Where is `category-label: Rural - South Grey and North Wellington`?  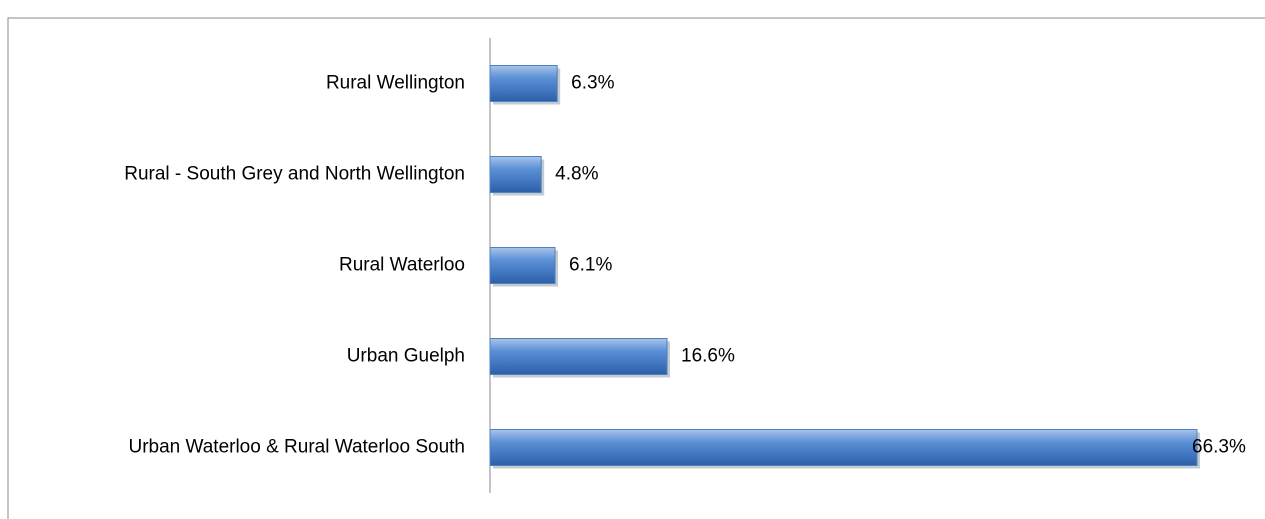
category-label: Rural - South Grey and North Wellington is located at coordinates (294, 174).